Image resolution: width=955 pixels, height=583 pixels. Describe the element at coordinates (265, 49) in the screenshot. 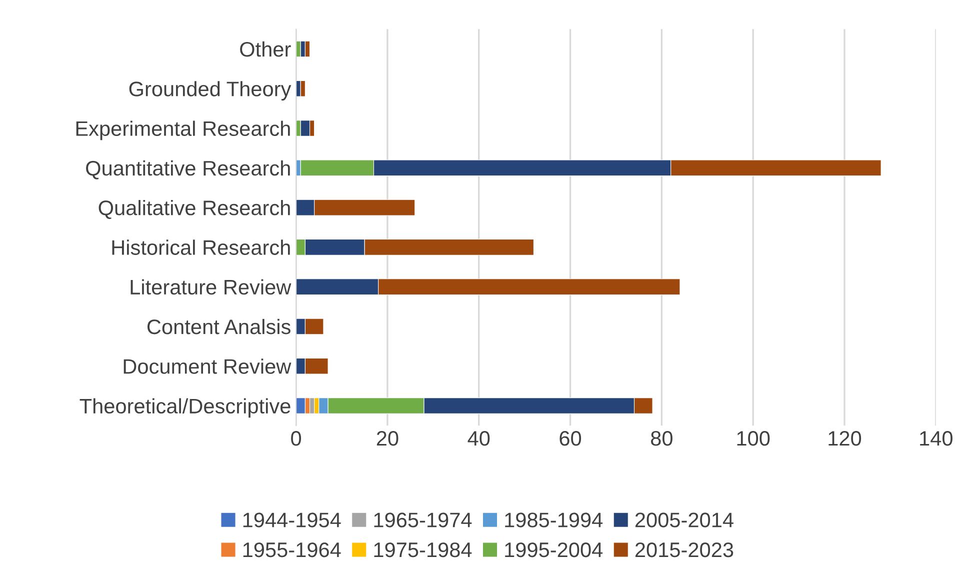

I see `y-tick-label: Other` at that location.